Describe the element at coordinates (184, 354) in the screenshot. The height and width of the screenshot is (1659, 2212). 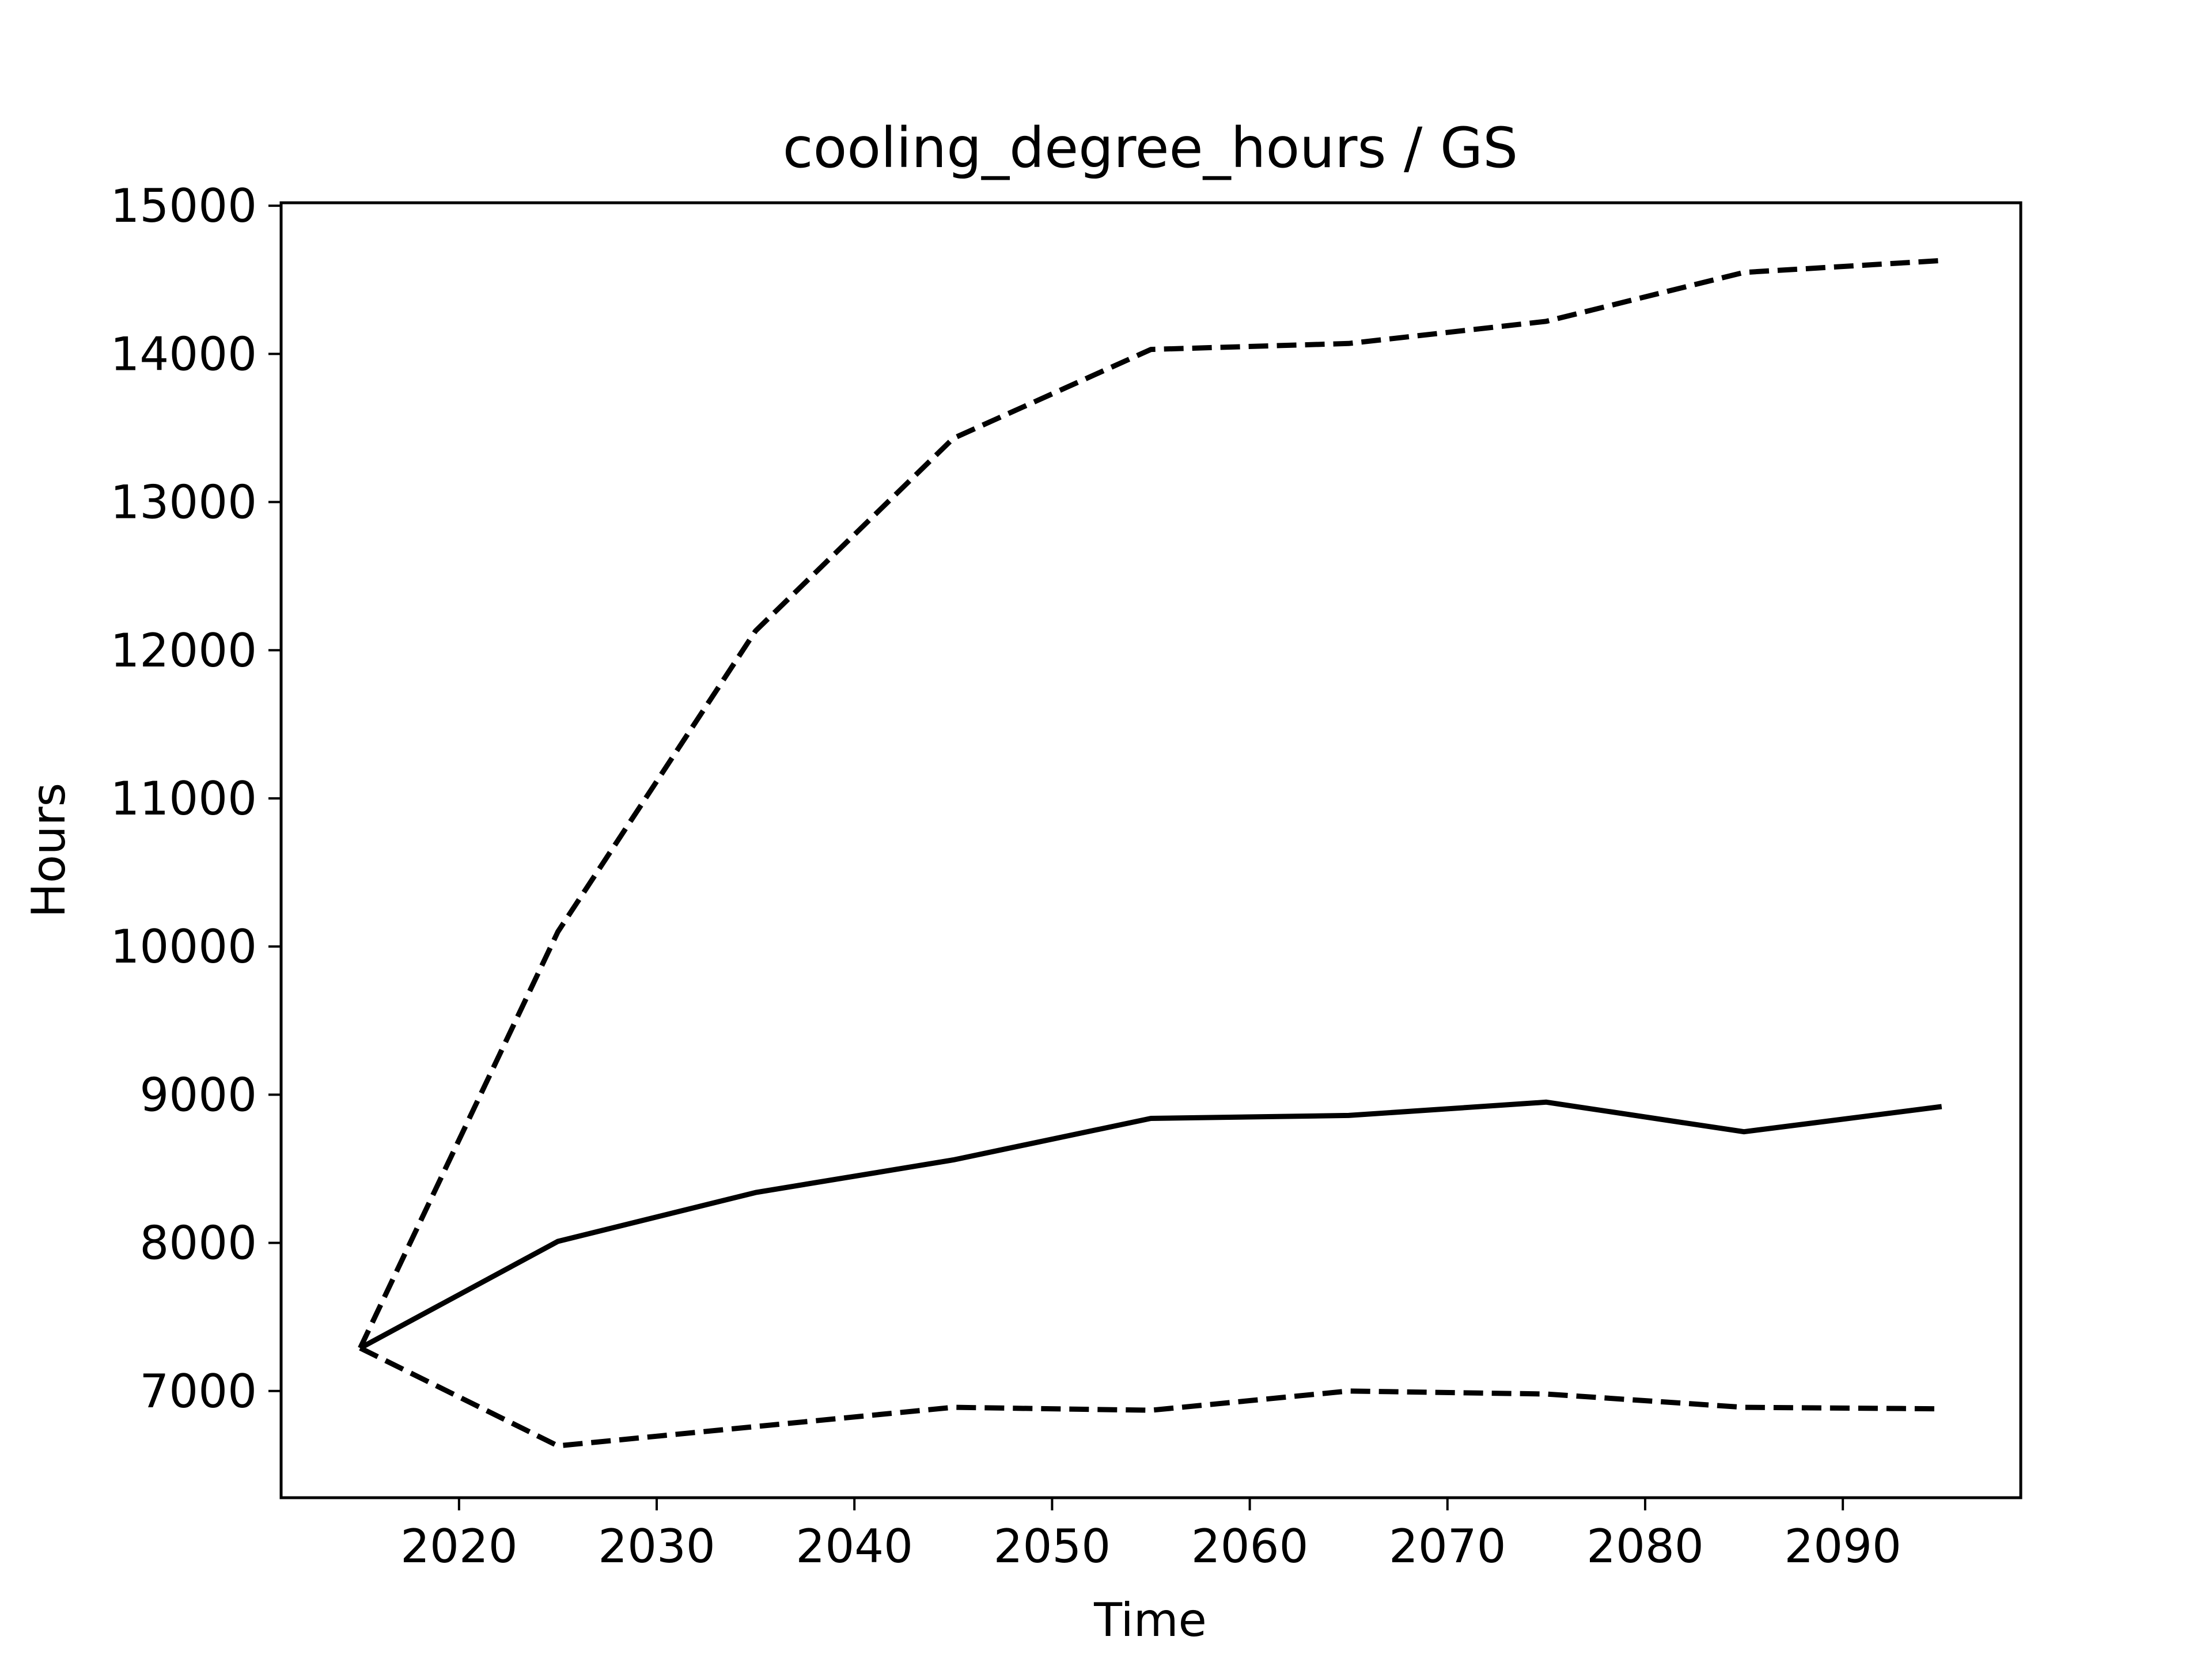
I see `y-tick-label: 14000` at that location.